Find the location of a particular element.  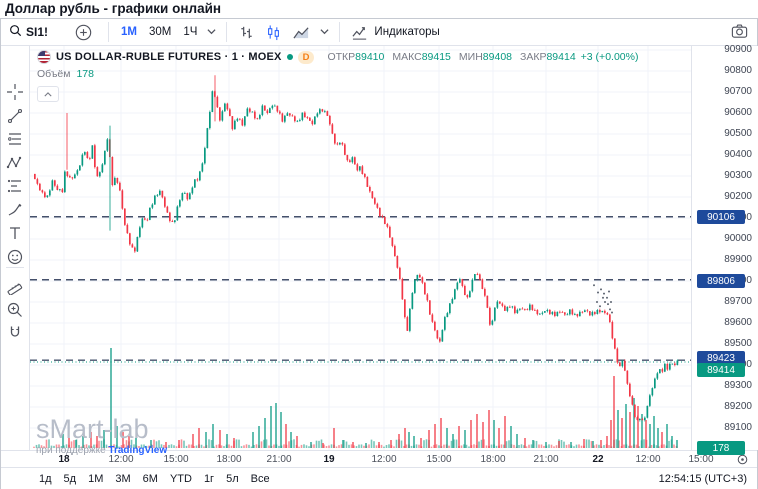

price-axis-label: 90000 is located at coordinates (738, 238).